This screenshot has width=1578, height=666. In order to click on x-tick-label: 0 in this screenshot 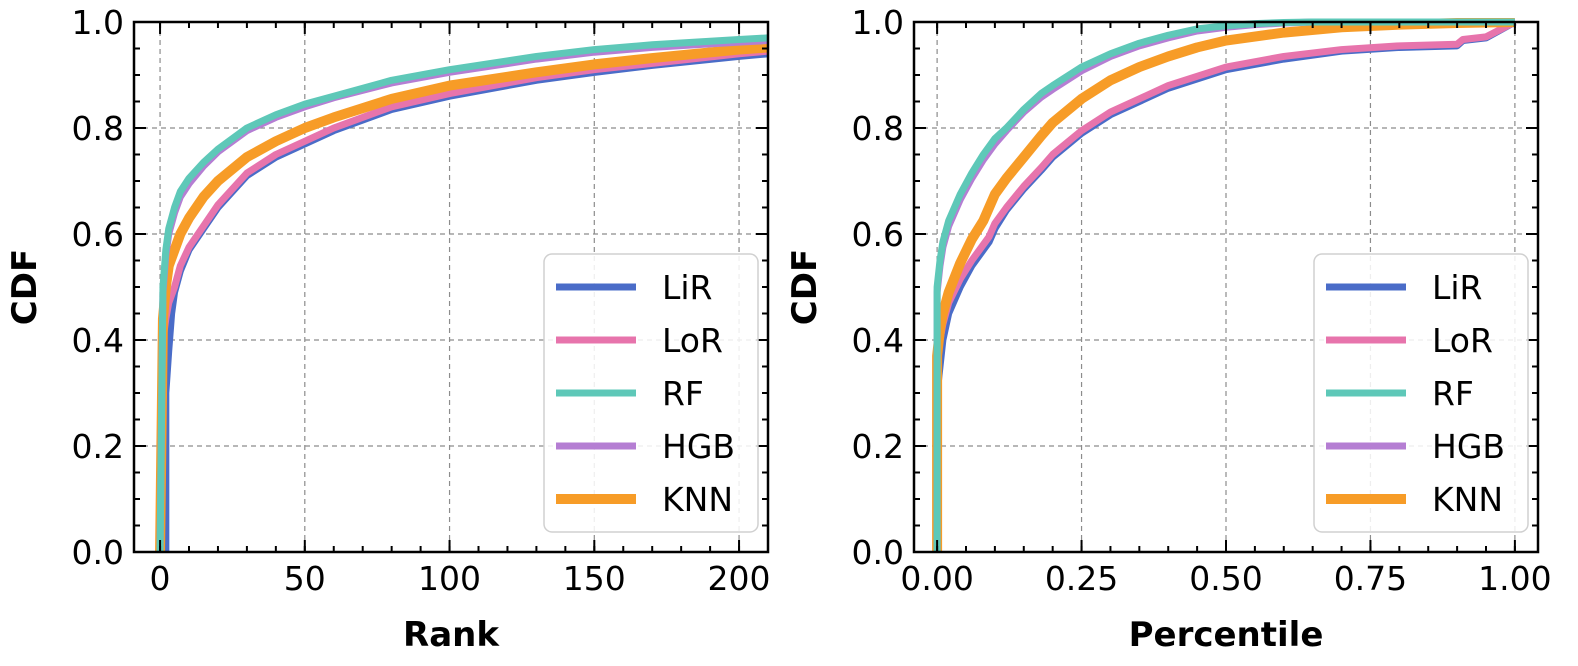, I will do `click(160, 578)`.